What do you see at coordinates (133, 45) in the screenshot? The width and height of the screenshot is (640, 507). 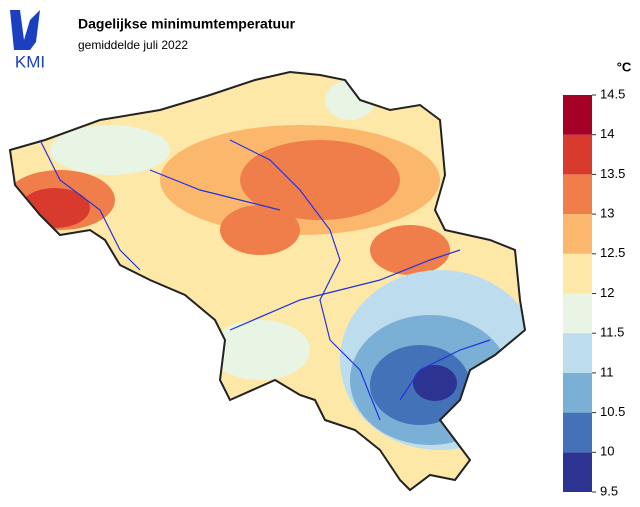 I see `subtitle: gemiddelde juli 2022` at bounding box center [133, 45].